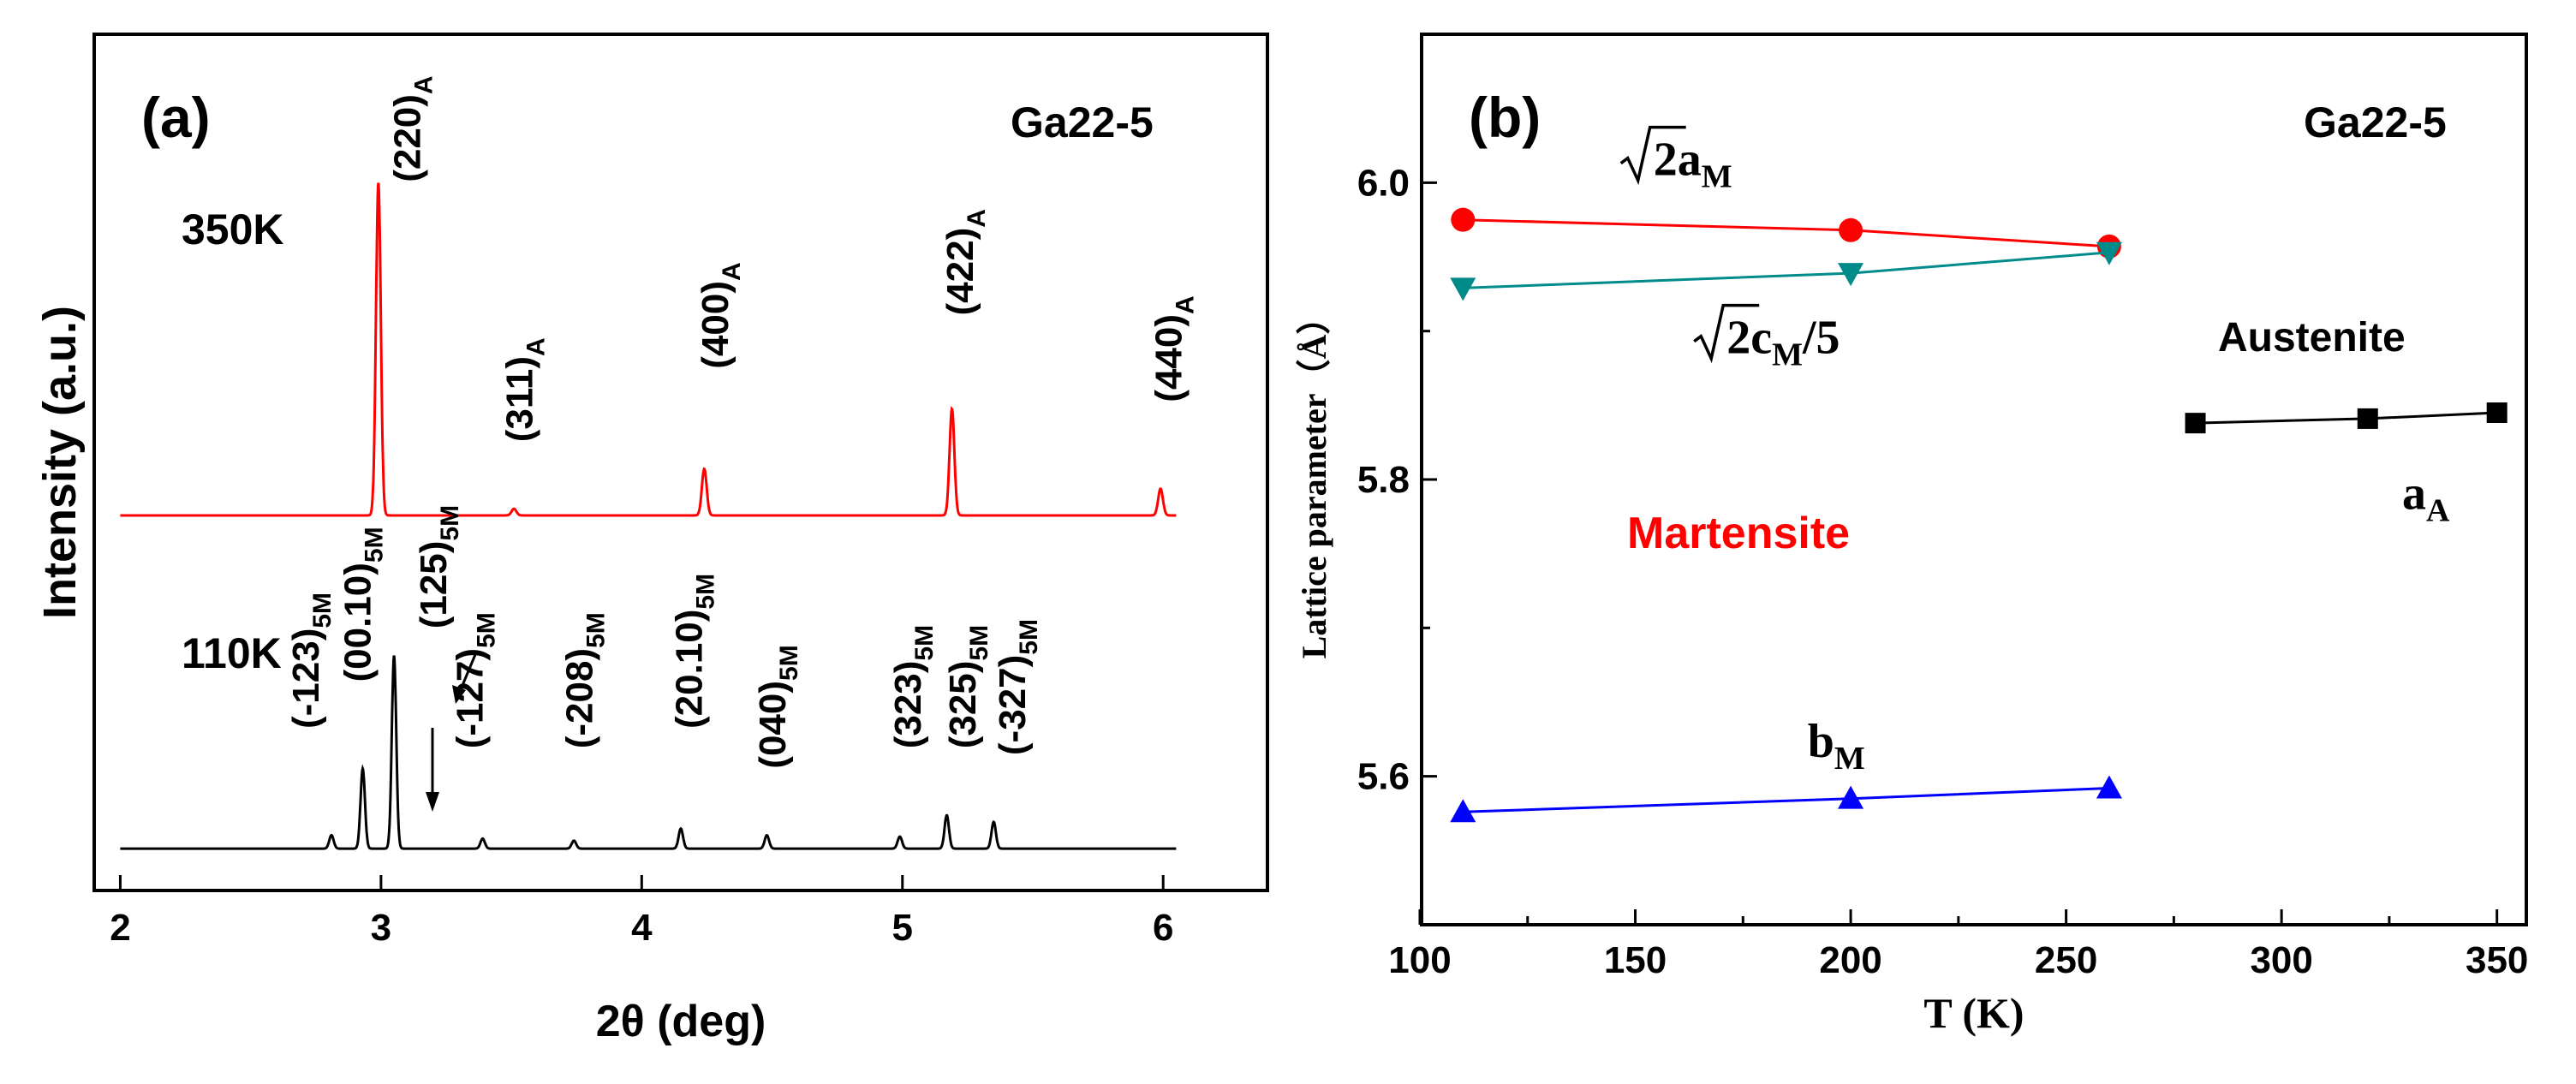 The image size is (2576, 1084). I want to click on peak-label-index: (-208), so click(580, 698).